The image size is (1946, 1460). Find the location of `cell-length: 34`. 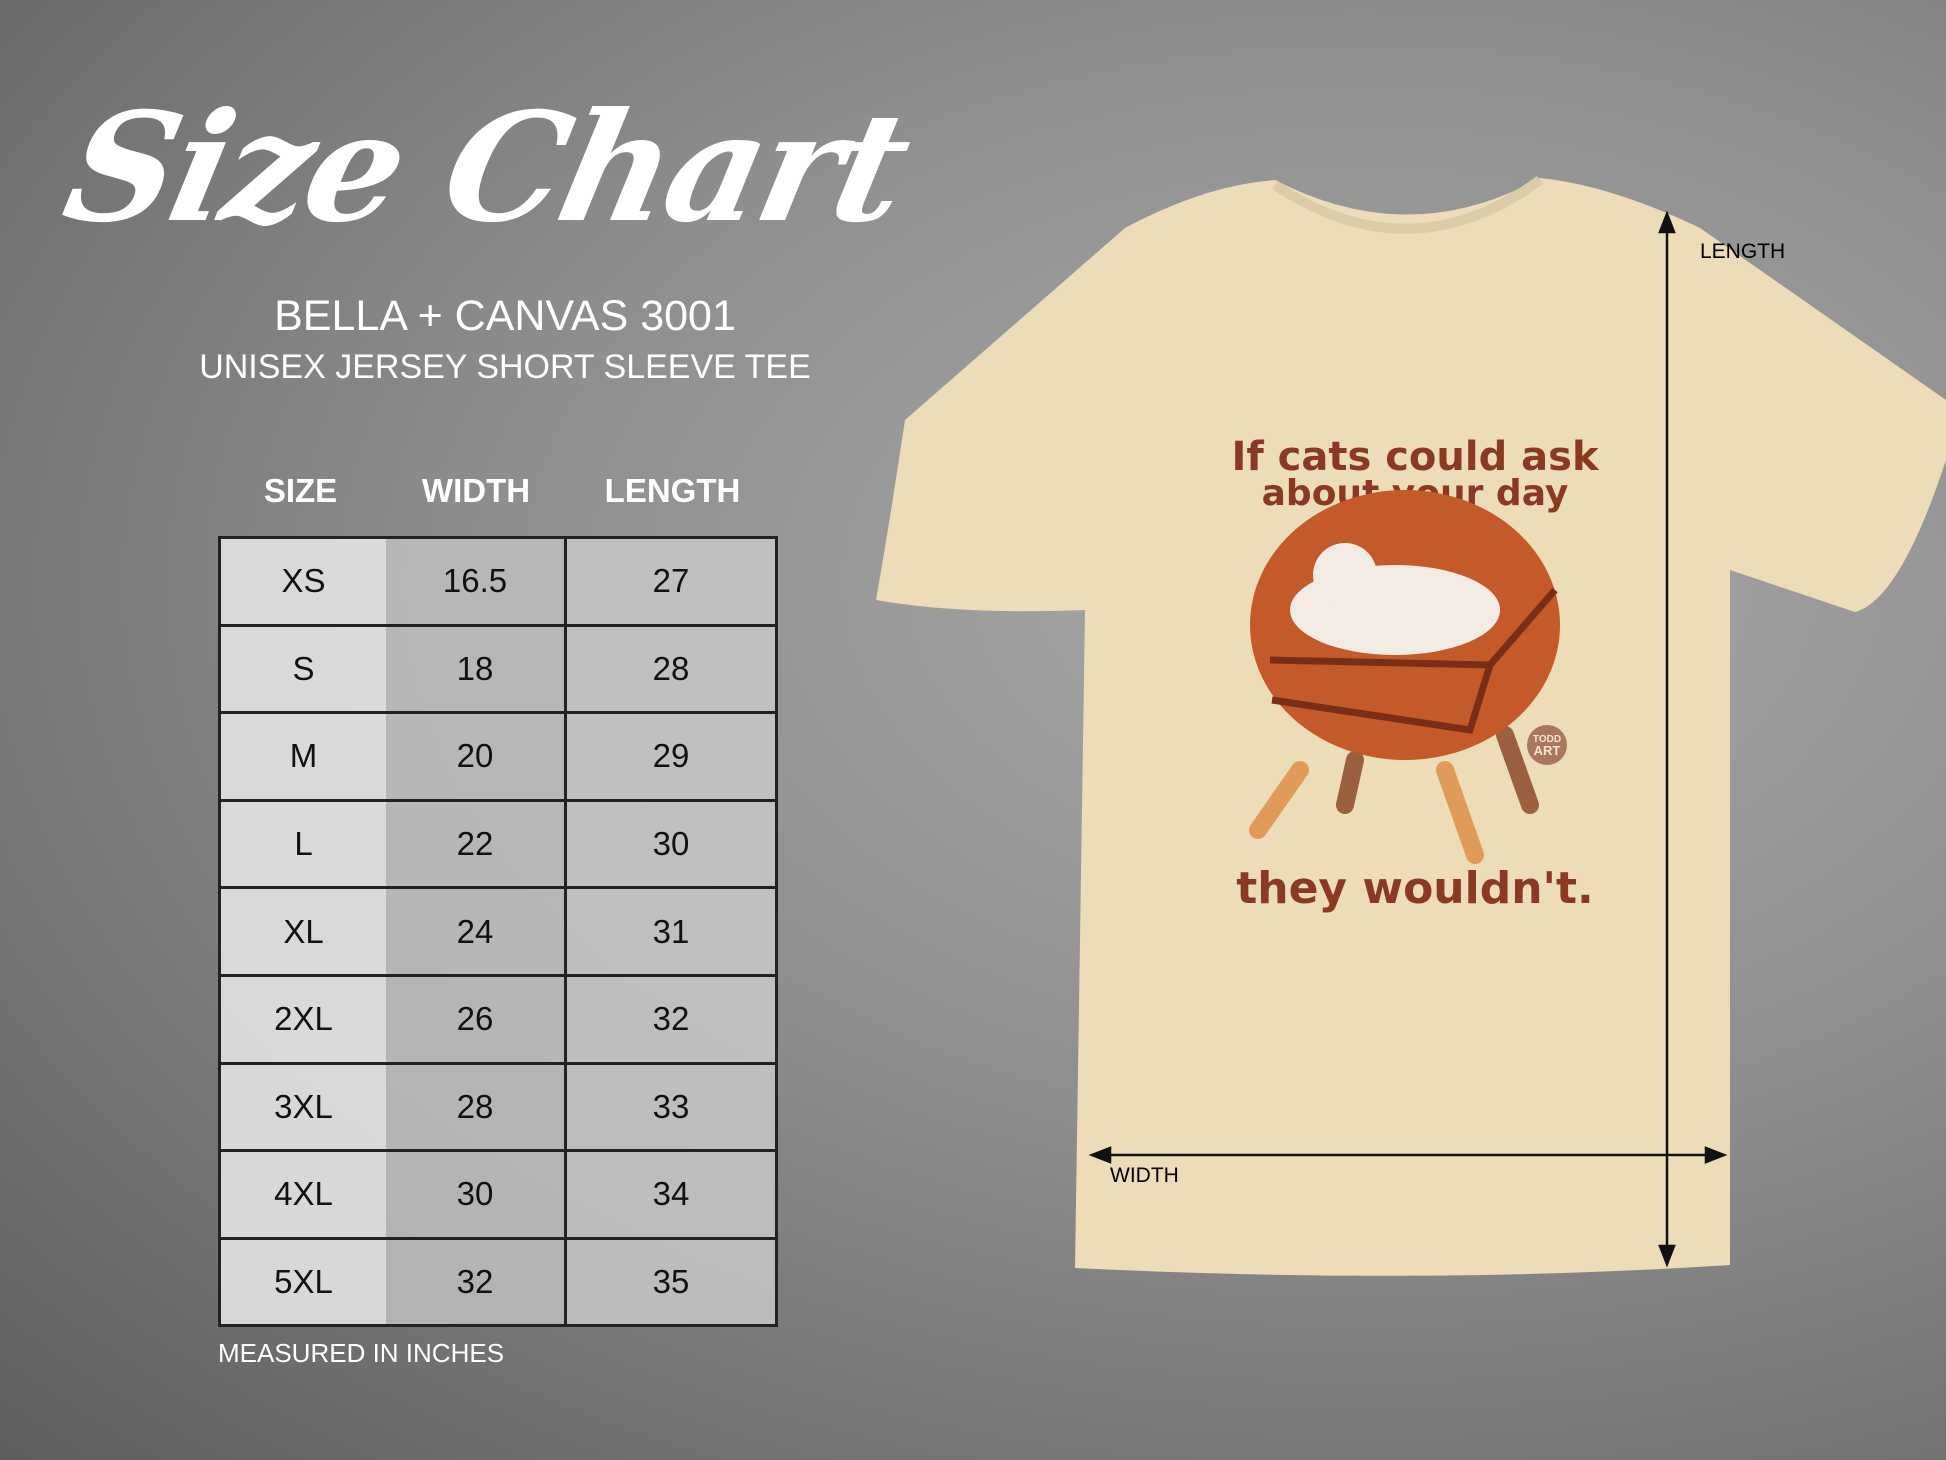

cell-length: 34 is located at coordinates (671, 1194).